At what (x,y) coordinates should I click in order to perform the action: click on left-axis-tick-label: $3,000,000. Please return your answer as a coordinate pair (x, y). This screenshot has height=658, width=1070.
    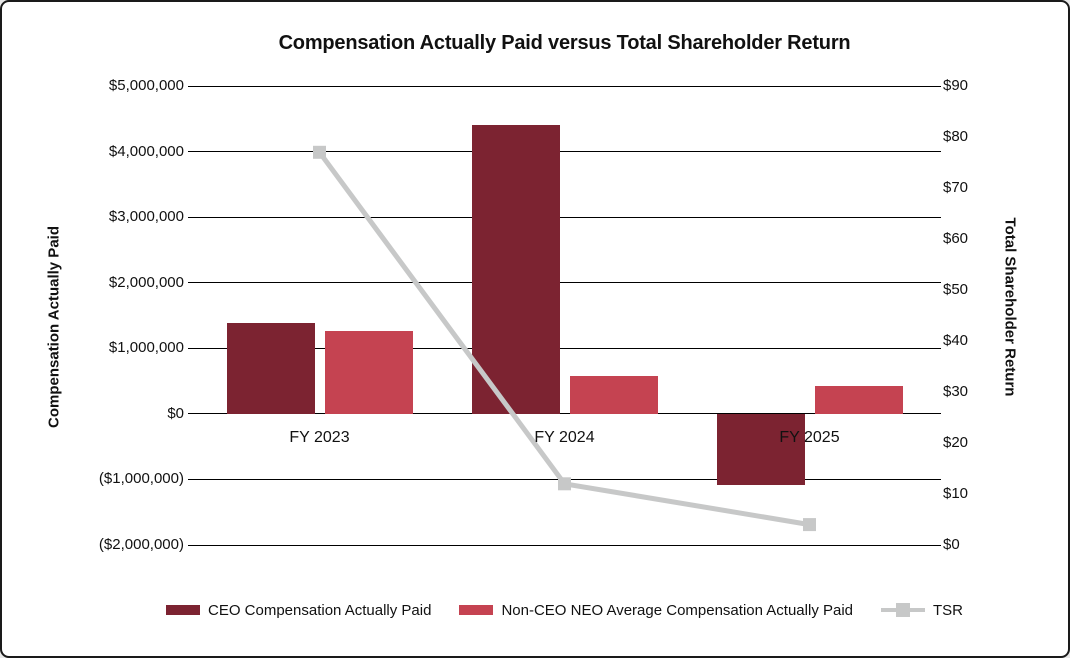
    Looking at the image, I should click on (146, 217).